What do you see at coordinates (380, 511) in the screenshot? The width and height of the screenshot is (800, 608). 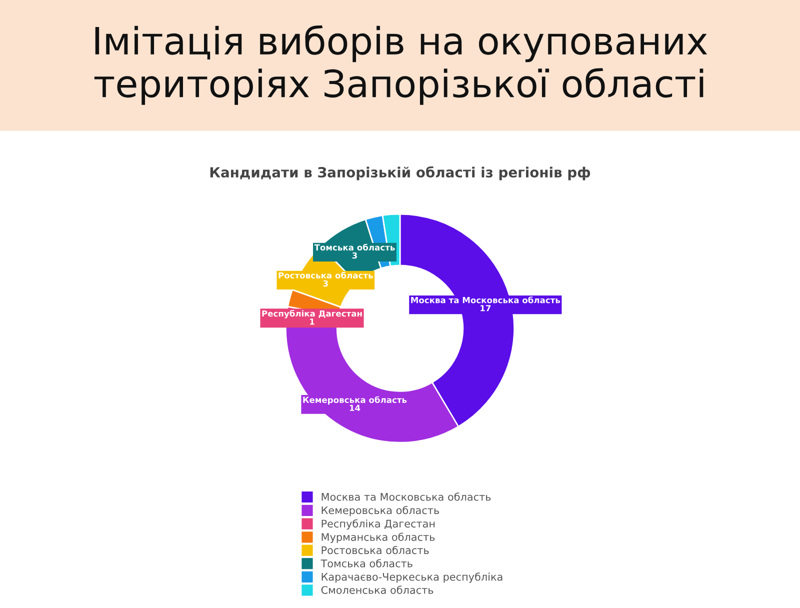 I see `legend-label: Кемеровська область` at bounding box center [380, 511].